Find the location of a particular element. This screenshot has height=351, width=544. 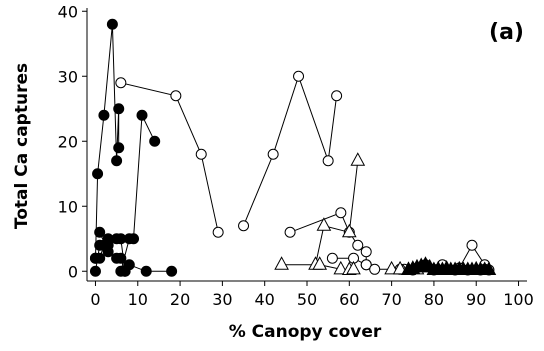

y-axis-ticks: 0 10 20 30 40 is located at coordinates (72, 141).